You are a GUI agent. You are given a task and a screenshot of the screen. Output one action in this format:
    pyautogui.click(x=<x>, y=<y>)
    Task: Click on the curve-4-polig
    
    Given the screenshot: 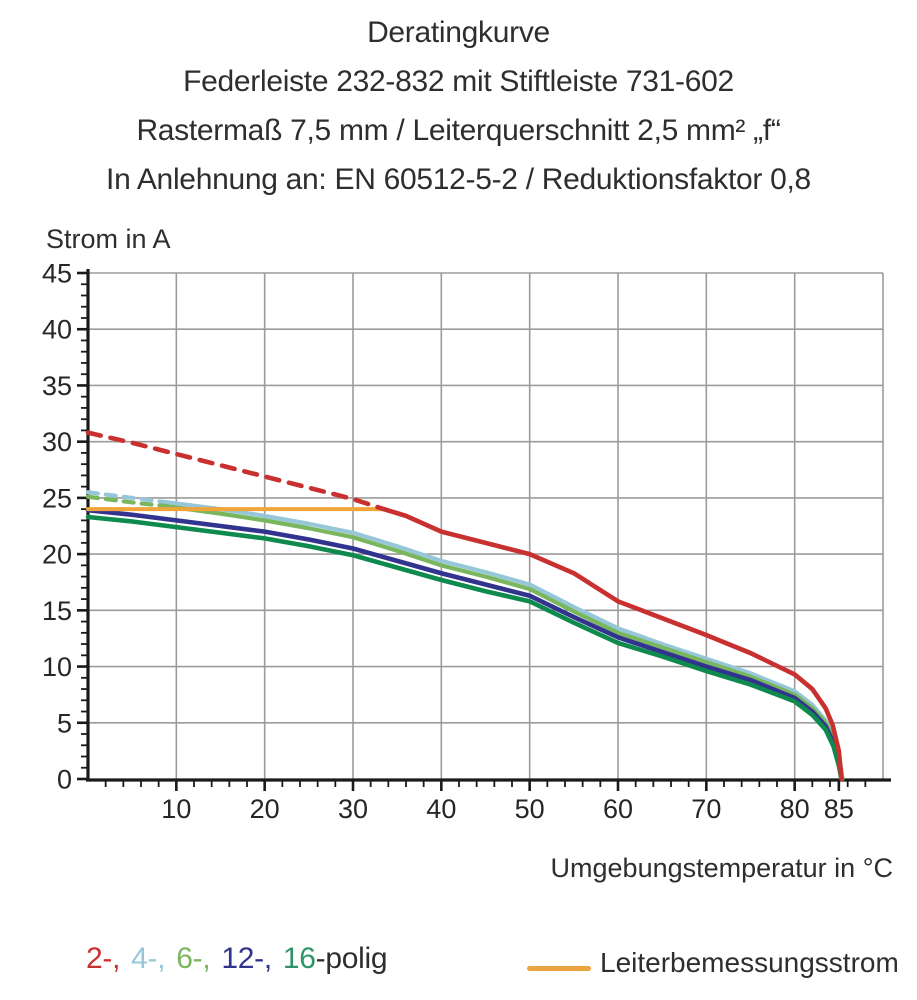 What is the action you would take?
    pyautogui.click(x=127, y=497)
    